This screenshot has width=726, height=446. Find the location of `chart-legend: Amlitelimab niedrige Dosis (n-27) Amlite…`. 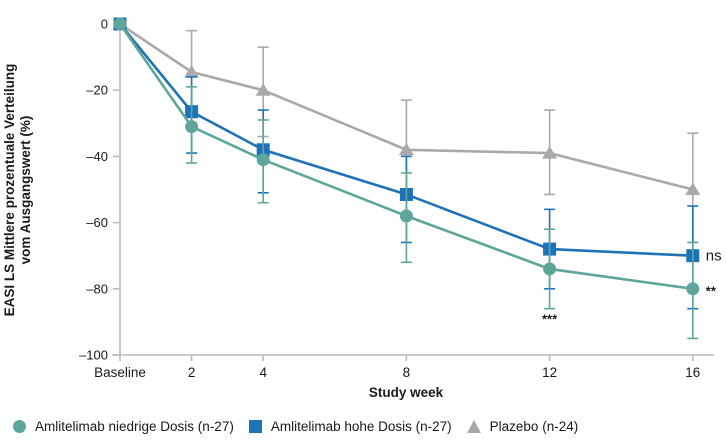

chart-legend: Amlitelimab niedrige Dosis (n-27) Amlite… is located at coordinates (295, 426).